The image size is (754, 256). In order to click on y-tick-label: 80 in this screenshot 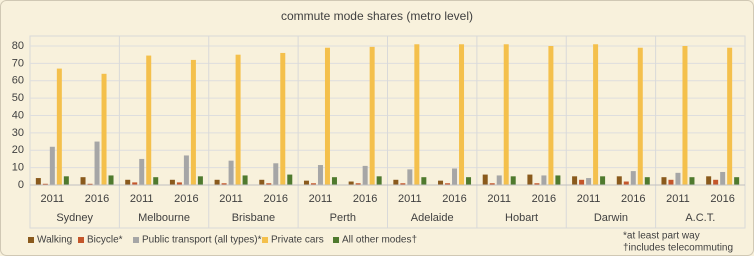, I will do `click(18, 46)`.